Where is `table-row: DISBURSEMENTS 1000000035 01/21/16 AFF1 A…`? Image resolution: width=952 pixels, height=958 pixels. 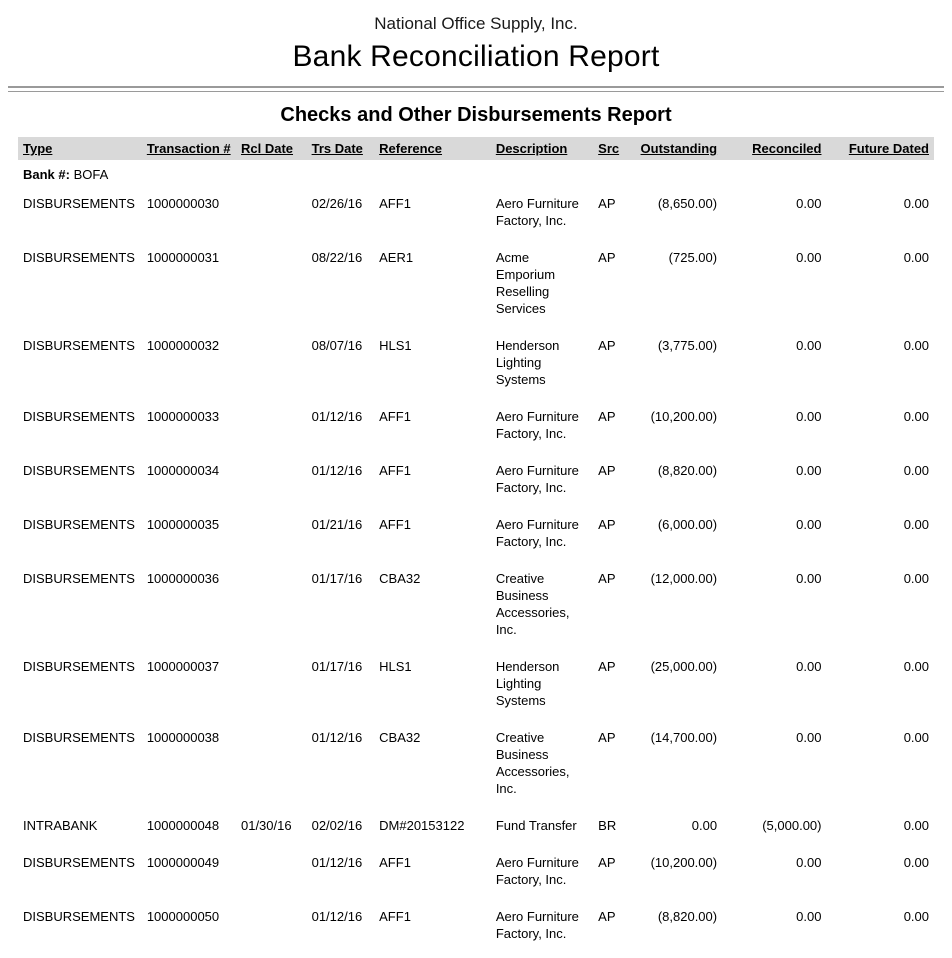
table-row: DISBURSEMENTS 1000000035 01/21/16 AFF1 A… is located at coordinates (476, 539).